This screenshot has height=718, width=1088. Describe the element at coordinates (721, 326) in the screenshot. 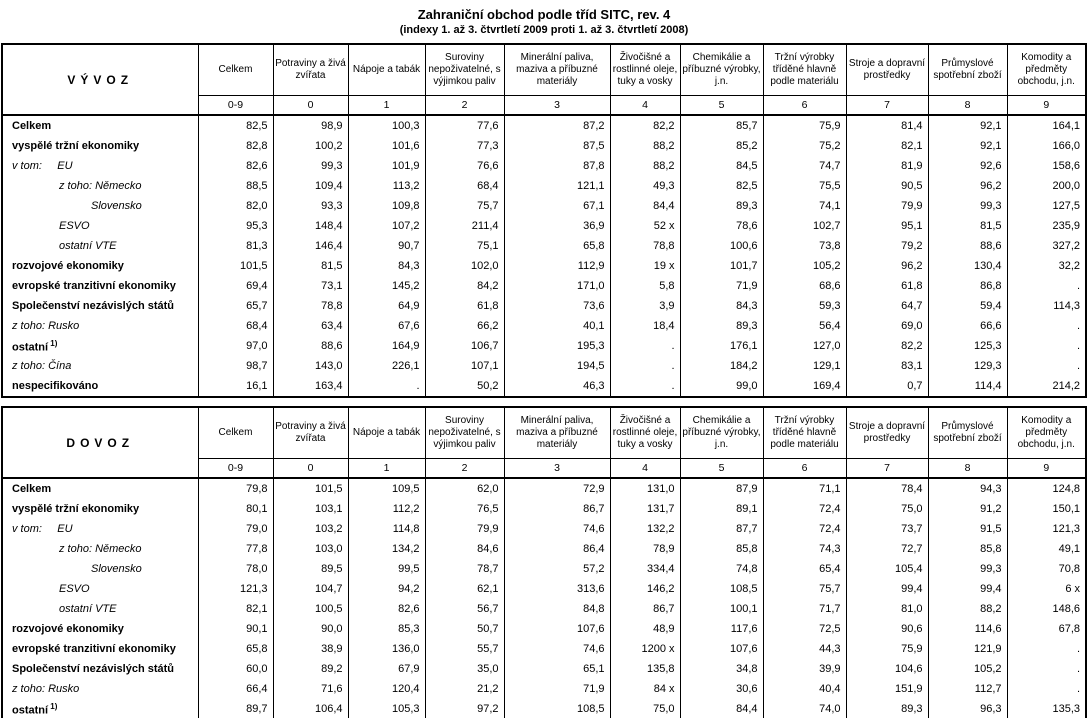

I see `value-cell: 89,3` at that location.